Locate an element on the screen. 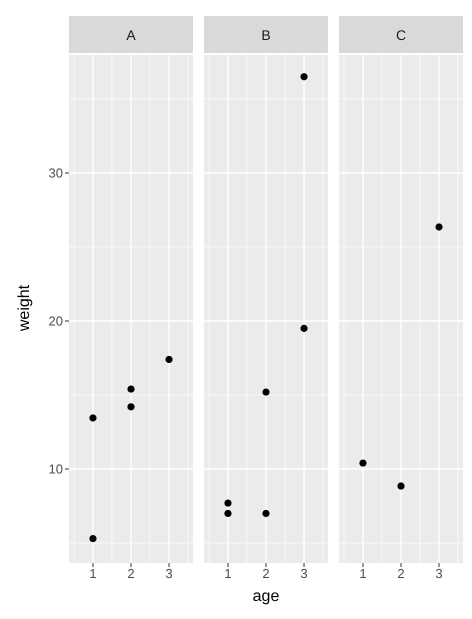  y-tick-label: 20 is located at coordinates (55, 321).